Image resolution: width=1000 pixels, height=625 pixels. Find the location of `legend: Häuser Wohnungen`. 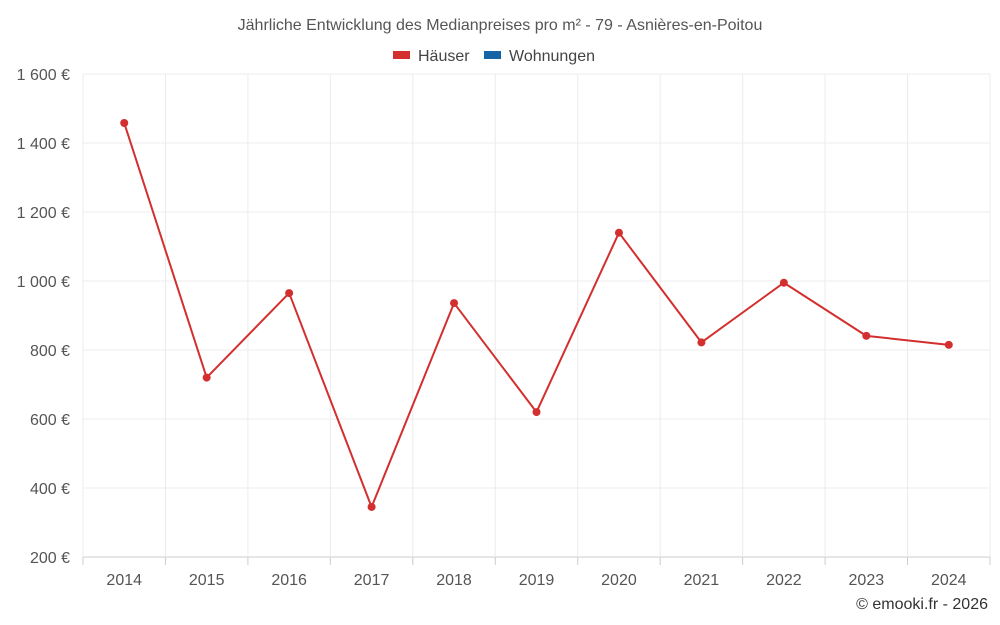

legend: Häuser Wohnungen is located at coordinates (494, 56).